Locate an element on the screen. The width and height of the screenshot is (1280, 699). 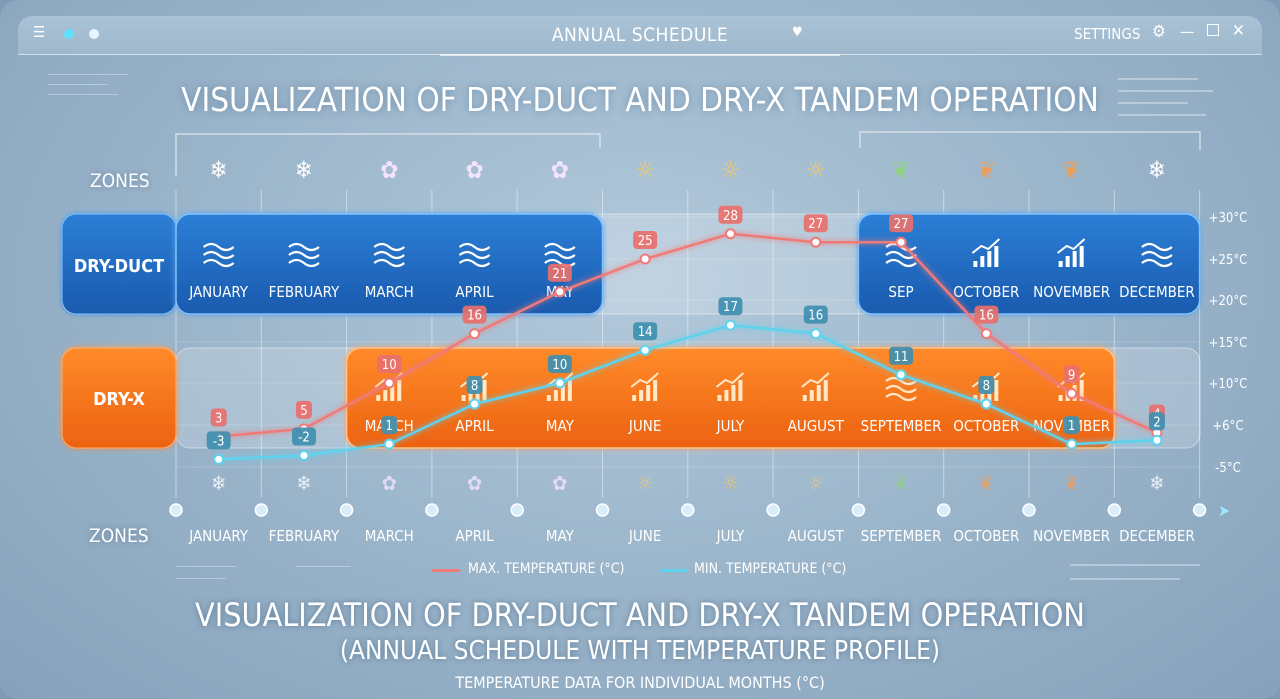
dry-duct-cell-label: MARCH is located at coordinates (389, 292).